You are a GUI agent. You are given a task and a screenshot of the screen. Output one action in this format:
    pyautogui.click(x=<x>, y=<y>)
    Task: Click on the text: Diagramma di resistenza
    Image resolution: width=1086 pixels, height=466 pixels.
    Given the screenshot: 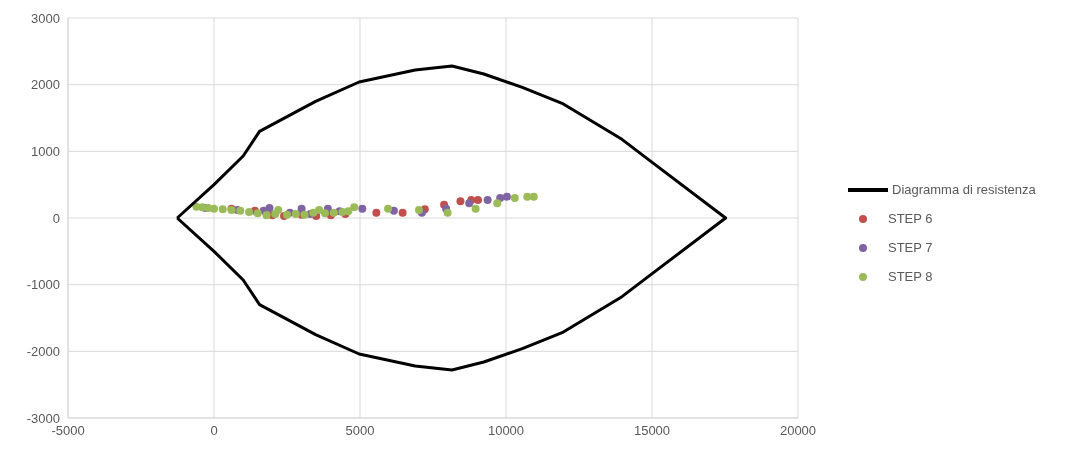 What is the action you would take?
    pyautogui.click(x=964, y=189)
    